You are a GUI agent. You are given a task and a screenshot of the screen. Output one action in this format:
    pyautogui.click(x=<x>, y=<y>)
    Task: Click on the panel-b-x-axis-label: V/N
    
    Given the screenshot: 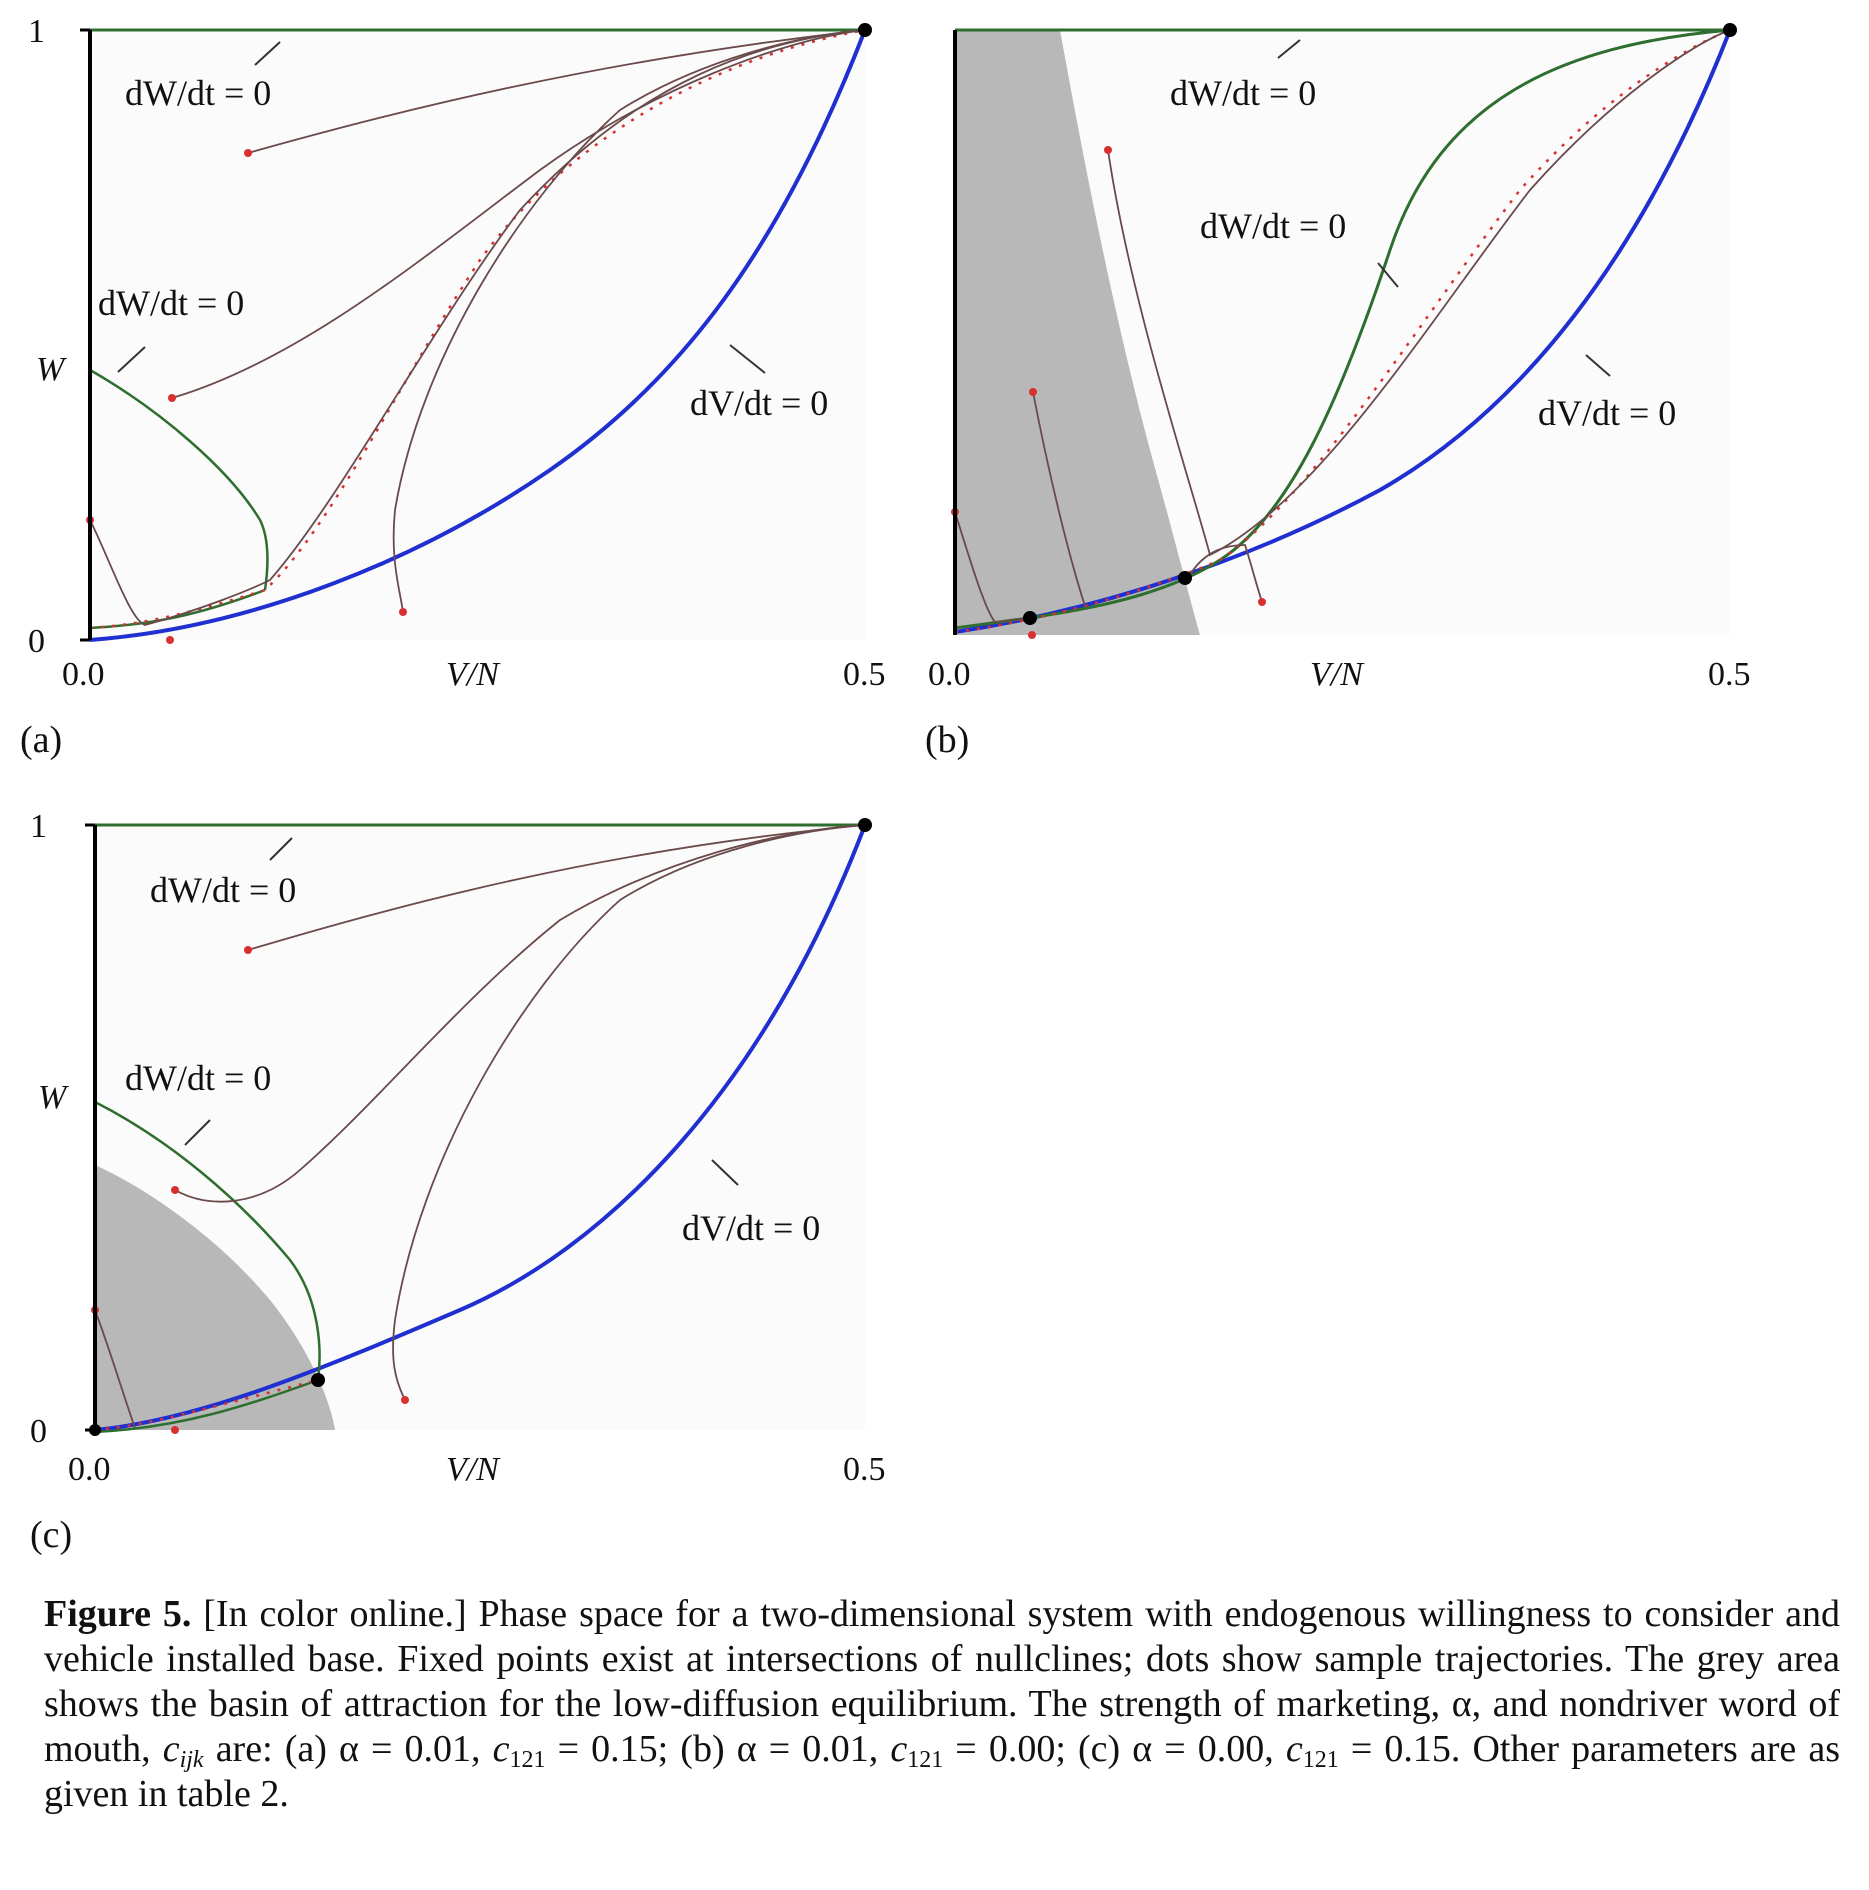 What is the action you would take?
    pyautogui.click(x=1337, y=674)
    